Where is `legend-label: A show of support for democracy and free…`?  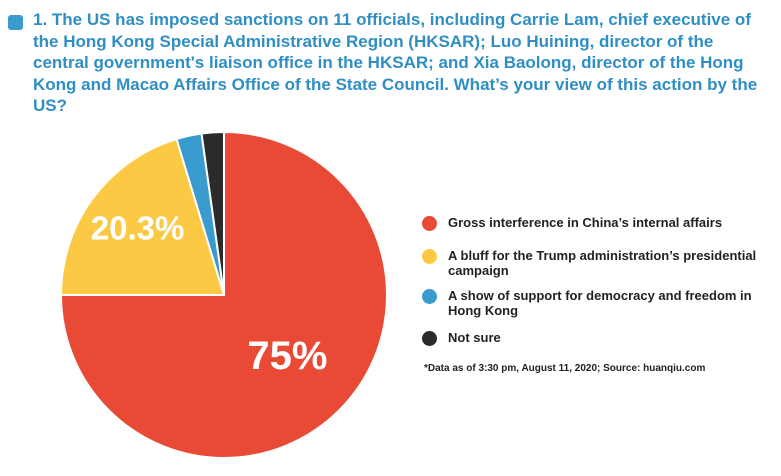
legend-label: A show of support for democracy and free… is located at coordinates (600, 303).